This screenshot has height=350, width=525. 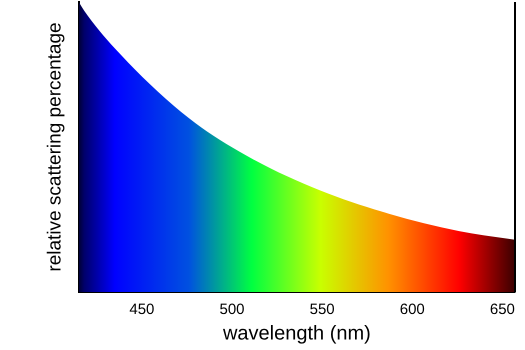 I want to click on x-tick-label: 450, so click(x=141, y=309).